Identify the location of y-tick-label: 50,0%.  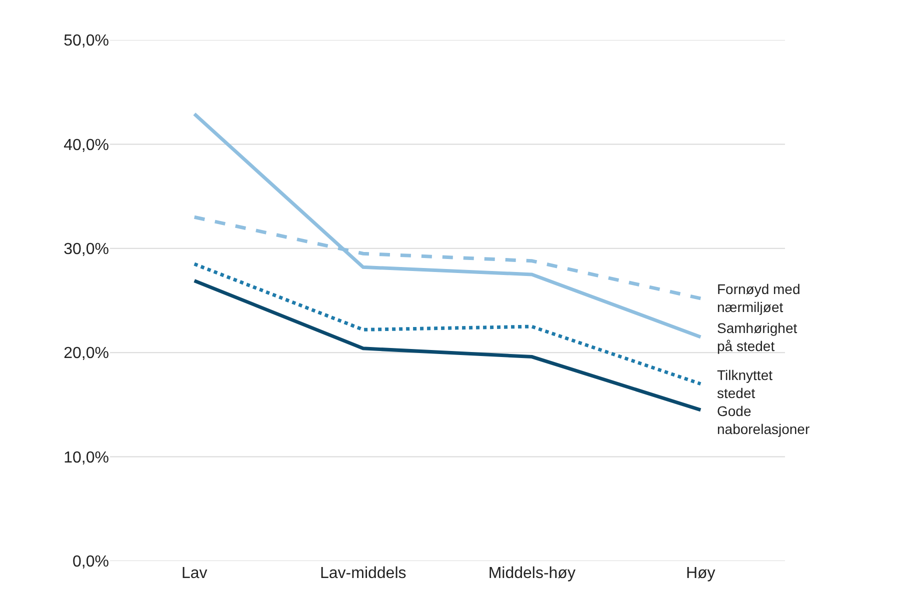
(86, 41).